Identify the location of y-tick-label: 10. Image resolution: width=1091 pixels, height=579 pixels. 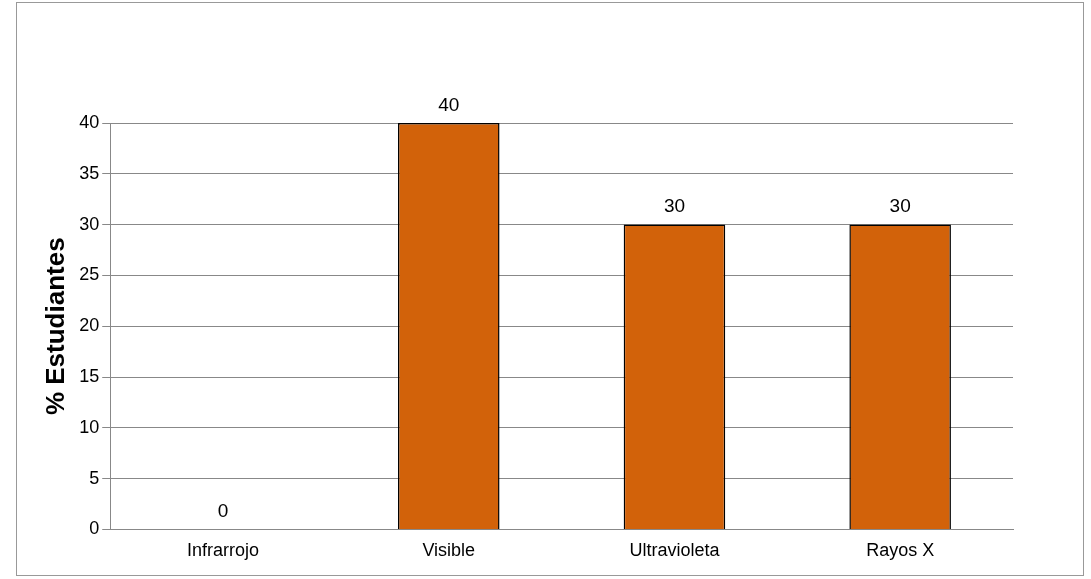
(89, 426).